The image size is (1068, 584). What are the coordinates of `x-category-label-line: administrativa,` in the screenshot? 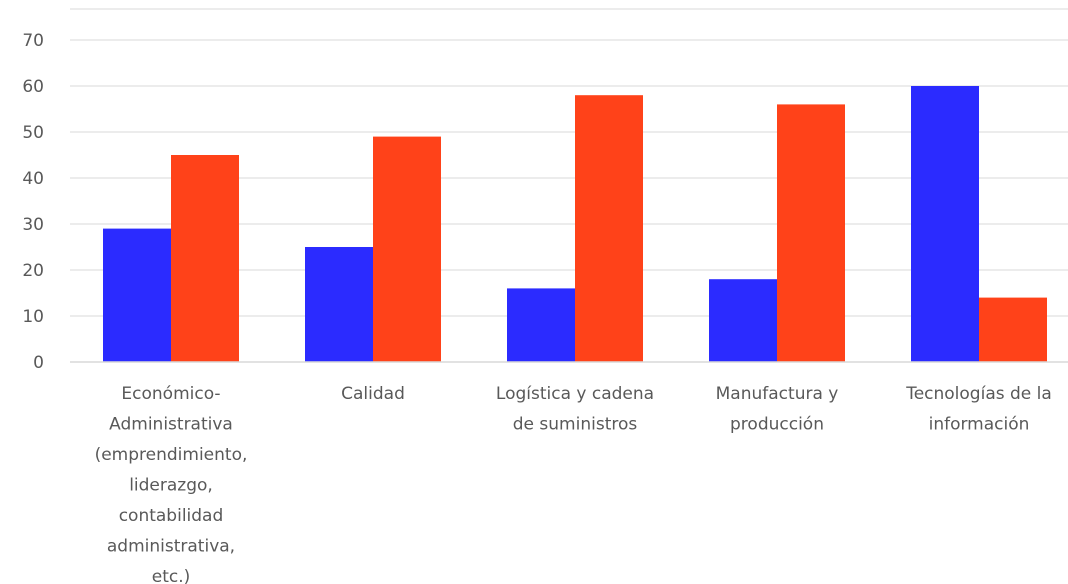 It's located at (171, 547).